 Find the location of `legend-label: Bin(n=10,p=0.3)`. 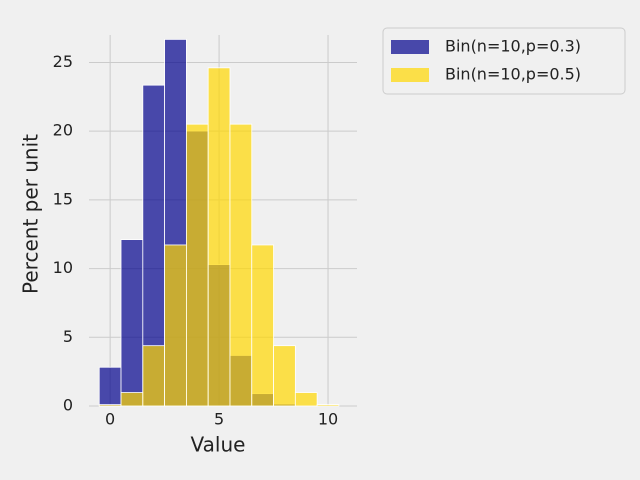

legend-label: Bin(n=10,p=0.3) is located at coordinates (513, 46).